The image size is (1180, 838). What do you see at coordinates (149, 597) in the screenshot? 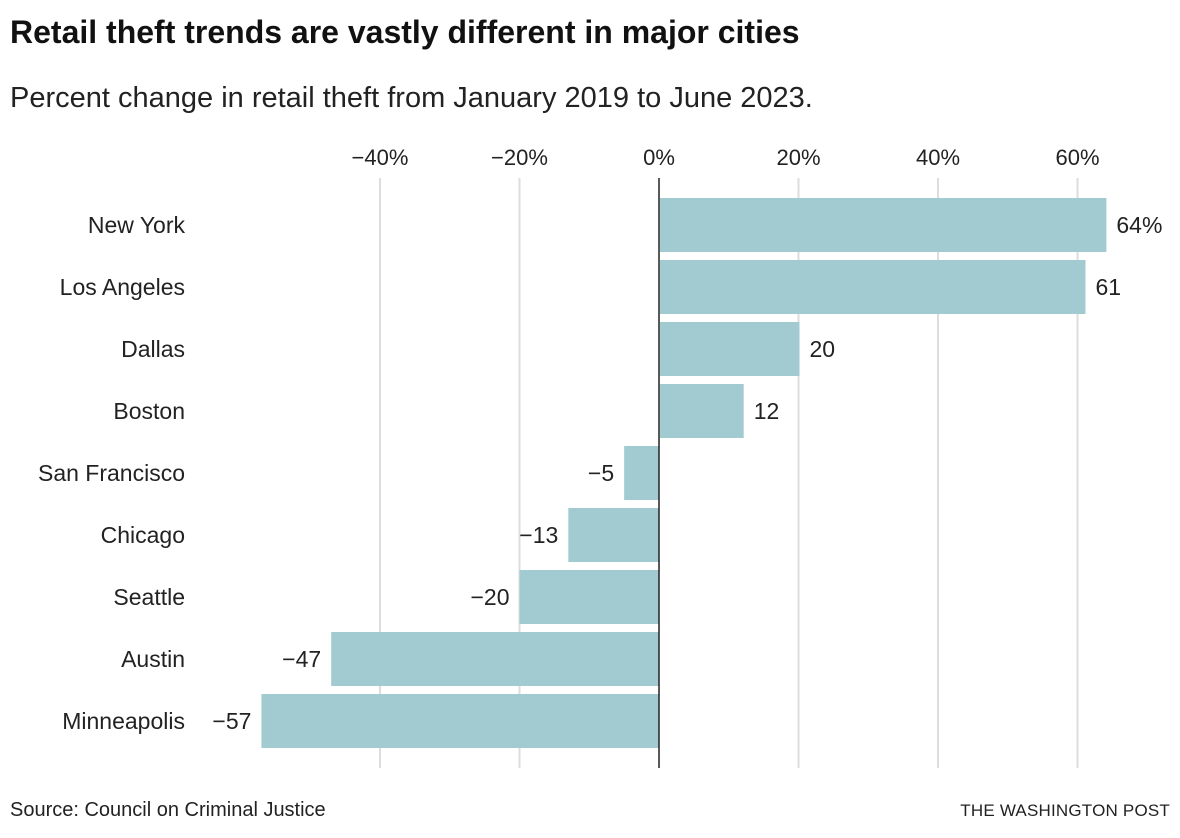
I see `category-label: Seattle` at bounding box center [149, 597].